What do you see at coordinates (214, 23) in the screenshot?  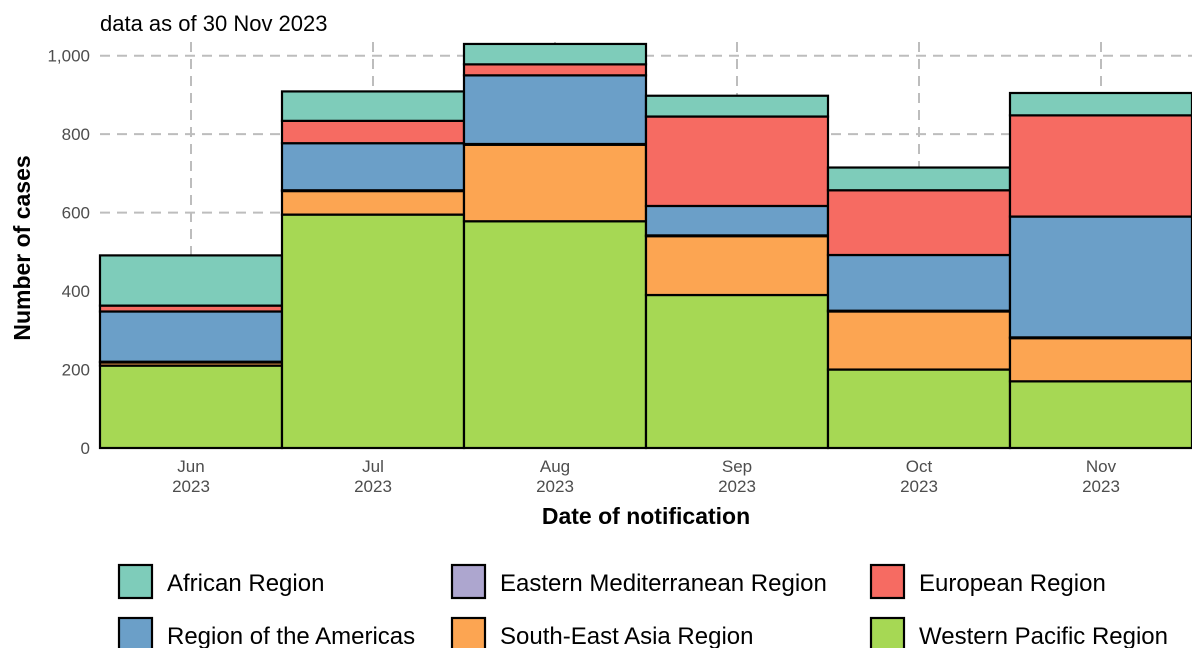 I see `chart-subtitle: data as of 30 Nov 2023` at bounding box center [214, 23].